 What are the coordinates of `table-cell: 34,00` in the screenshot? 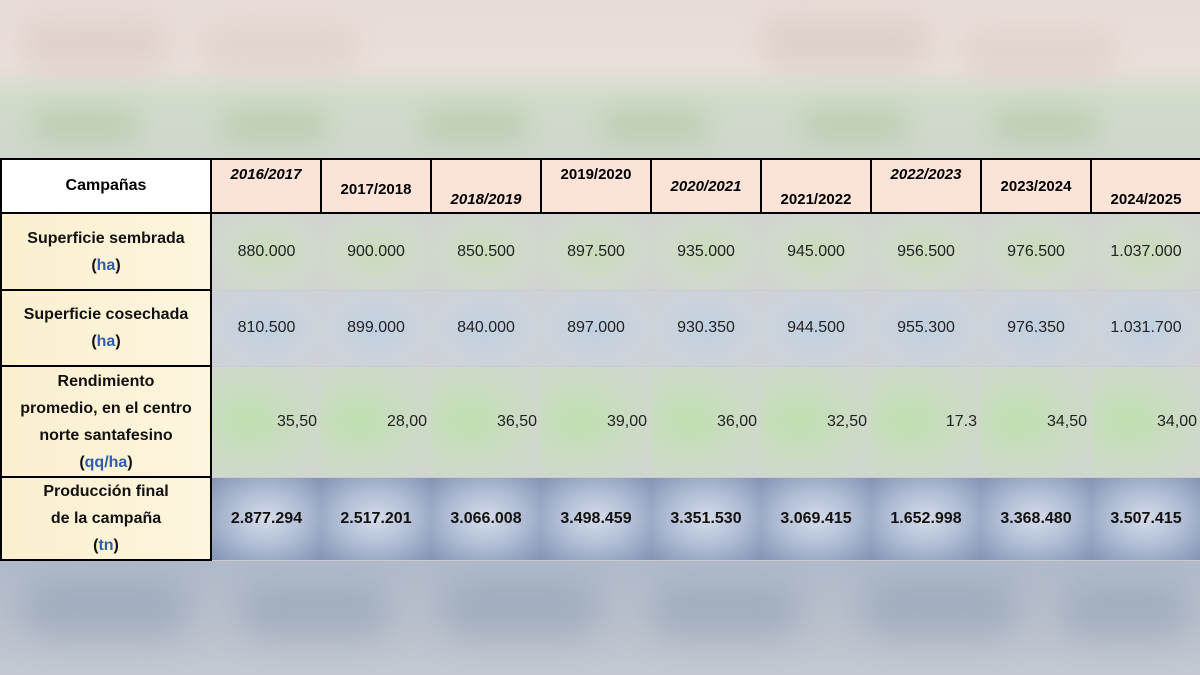 It's located at (1145, 421).